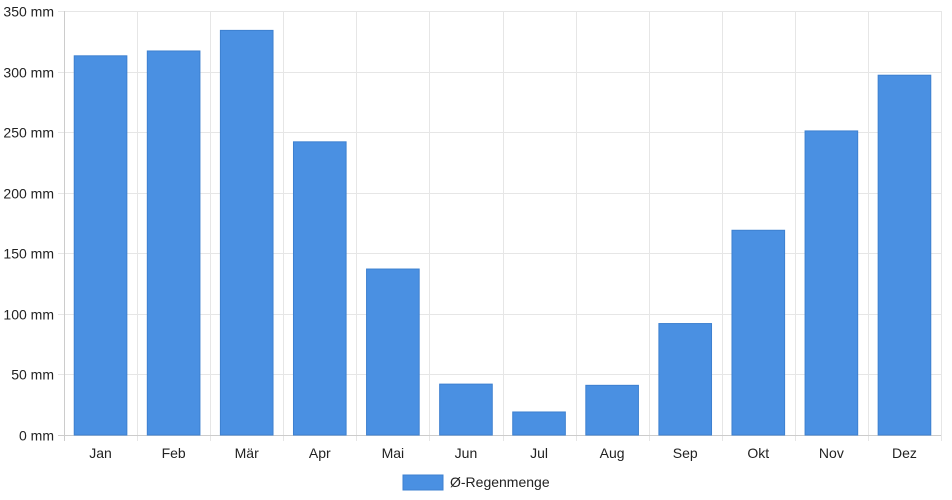  Describe the element at coordinates (28, 254) in the screenshot. I see `y-tick-label-150: 150 mm` at that location.